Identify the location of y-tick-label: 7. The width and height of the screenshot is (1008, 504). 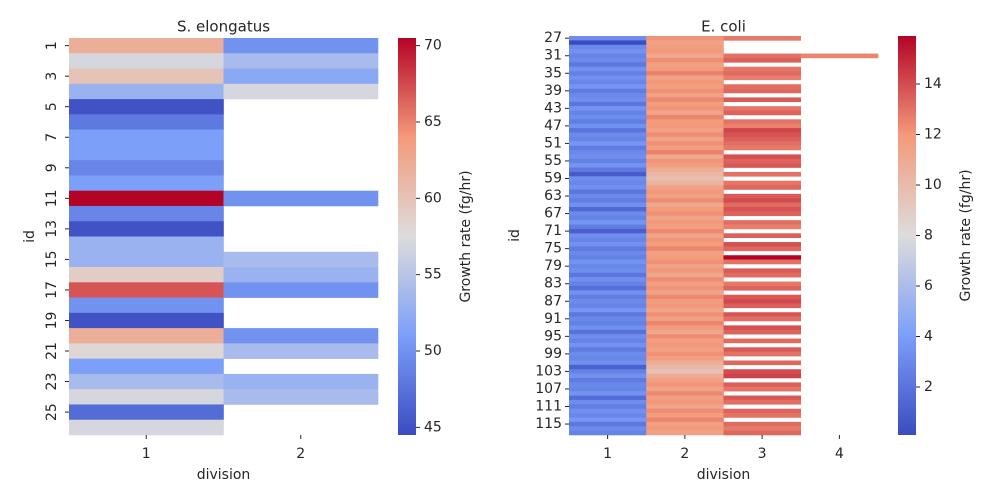
(52, 137).